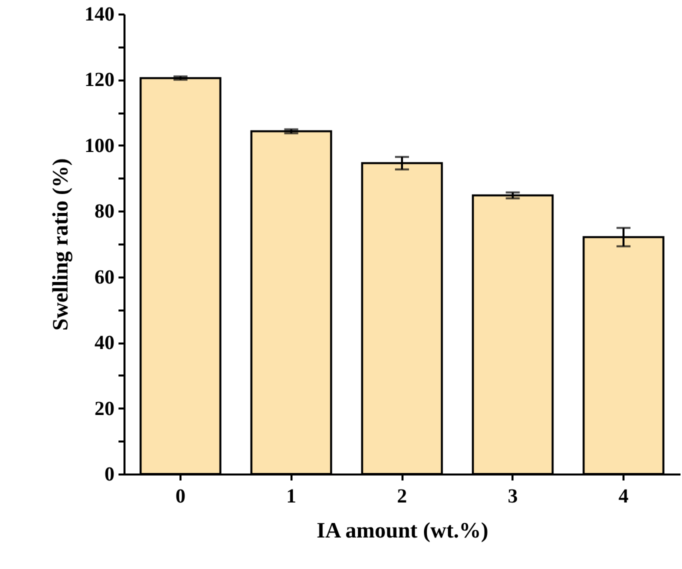 This screenshot has width=682, height=569. I want to click on x-tick-label: 3, so click(513, 497).